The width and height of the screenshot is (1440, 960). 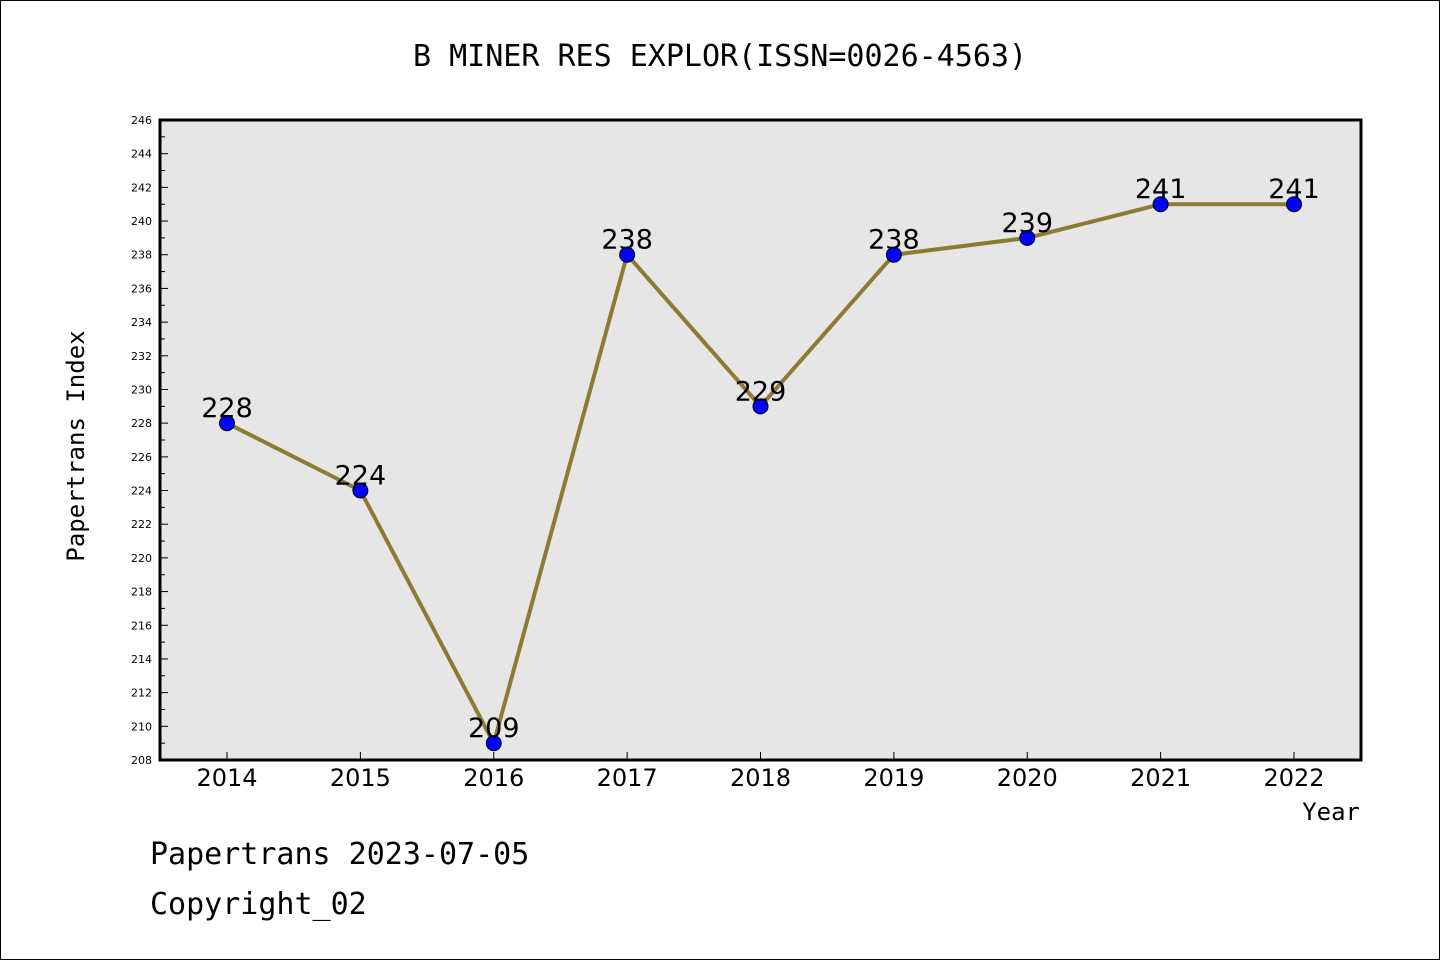 I want to click on y-tick-label: 228, so click(x=141, y=423).